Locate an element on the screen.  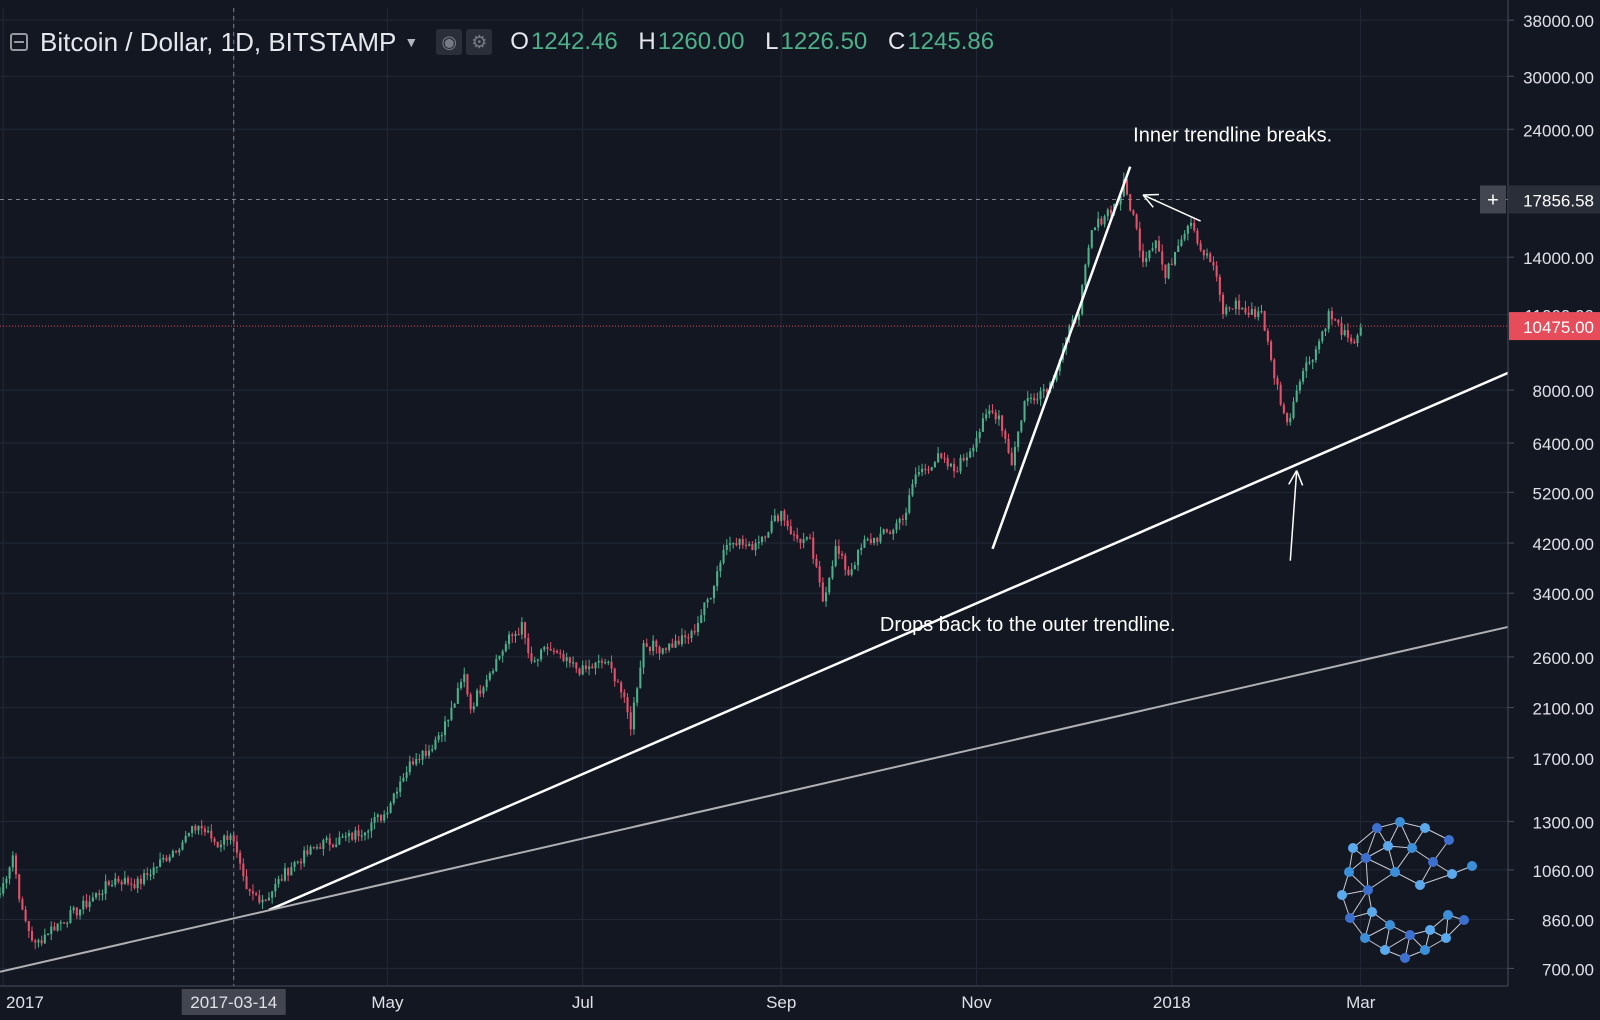
price-tick-label: 8000.00 is located at coordinates (1563, 391).